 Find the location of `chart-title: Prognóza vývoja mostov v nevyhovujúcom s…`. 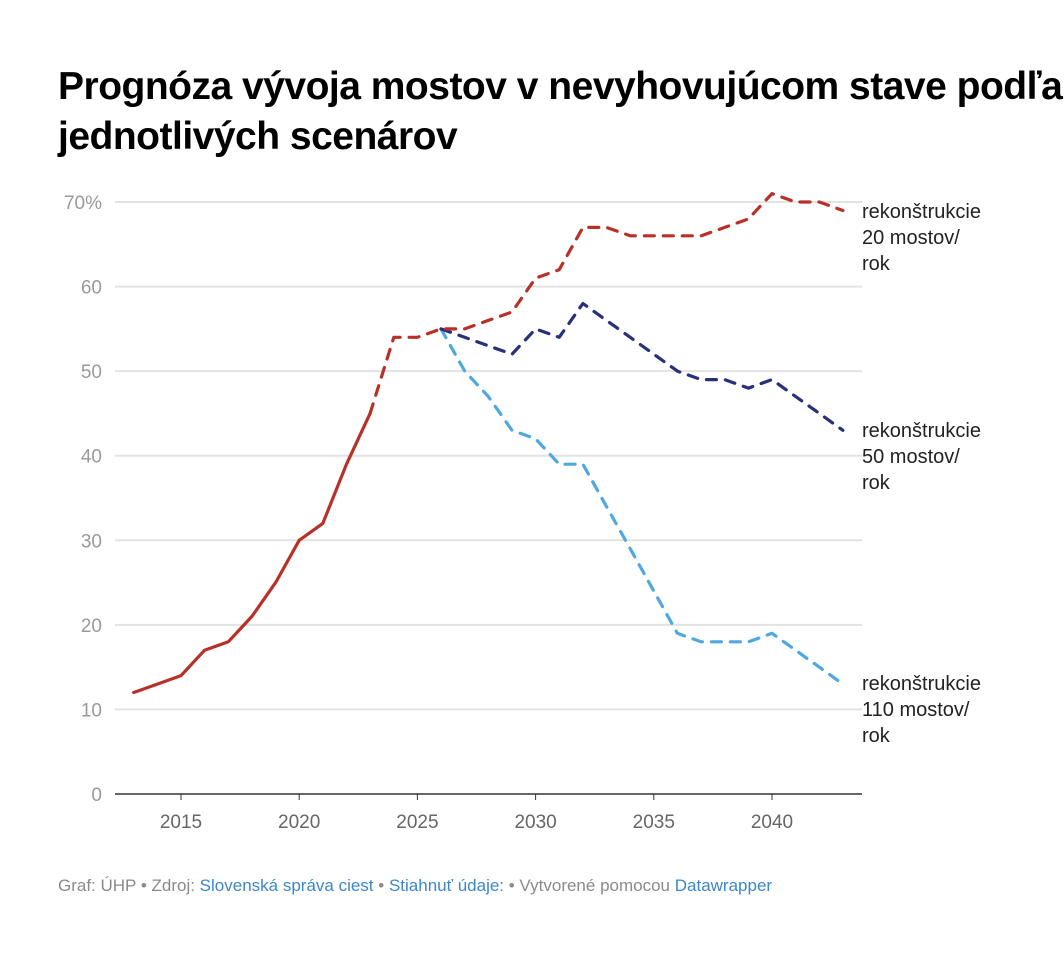

chart-title: Prognóza vývoja mostov v nevyhovujúcom s… is located at coordinates (560, 111).